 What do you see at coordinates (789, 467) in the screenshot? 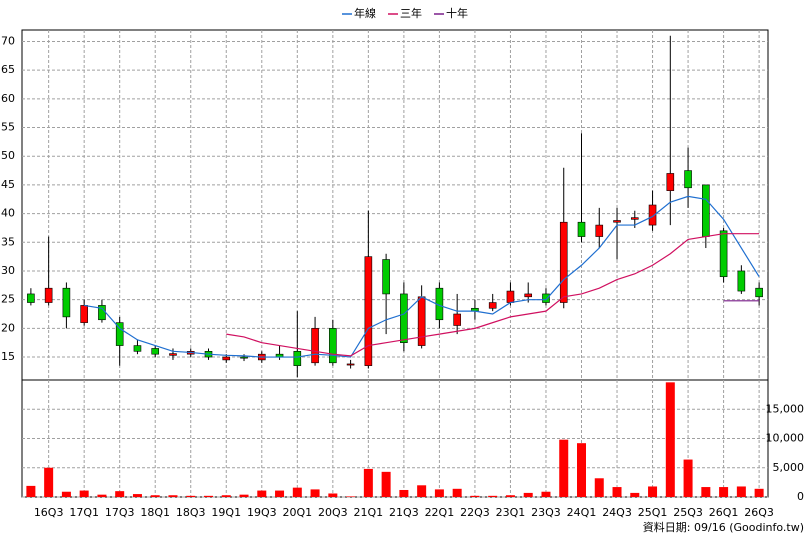
I see `y2-tick-label: 5,000` at bounding box center [789, 467].